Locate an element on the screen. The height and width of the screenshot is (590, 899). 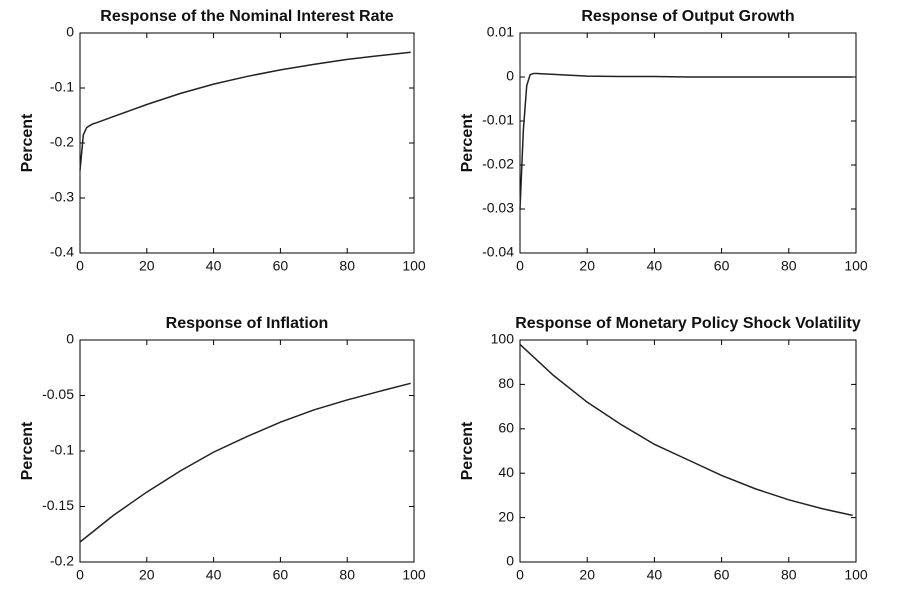
y-tick-label: 40 is located at coordinates (506, 472).